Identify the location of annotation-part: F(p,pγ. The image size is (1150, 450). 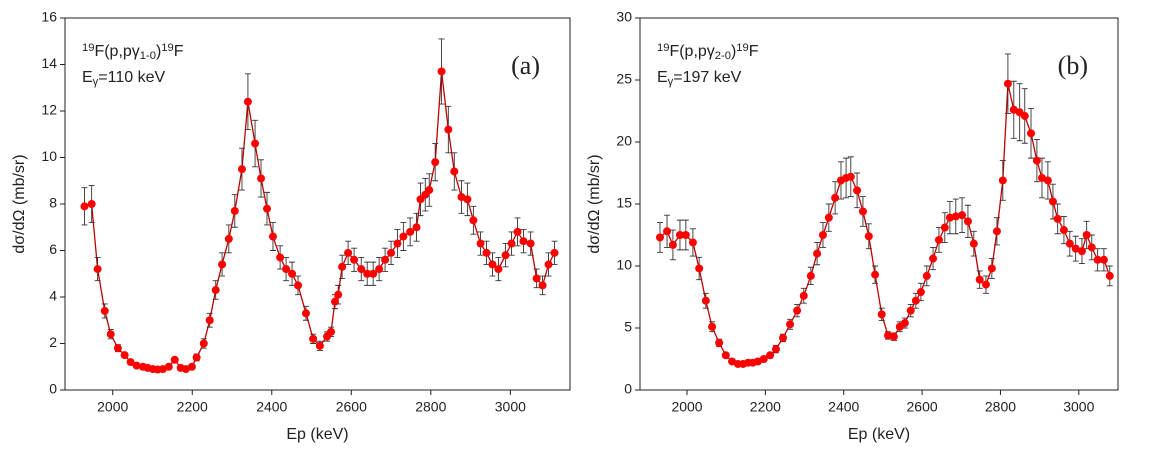
(691, 51).